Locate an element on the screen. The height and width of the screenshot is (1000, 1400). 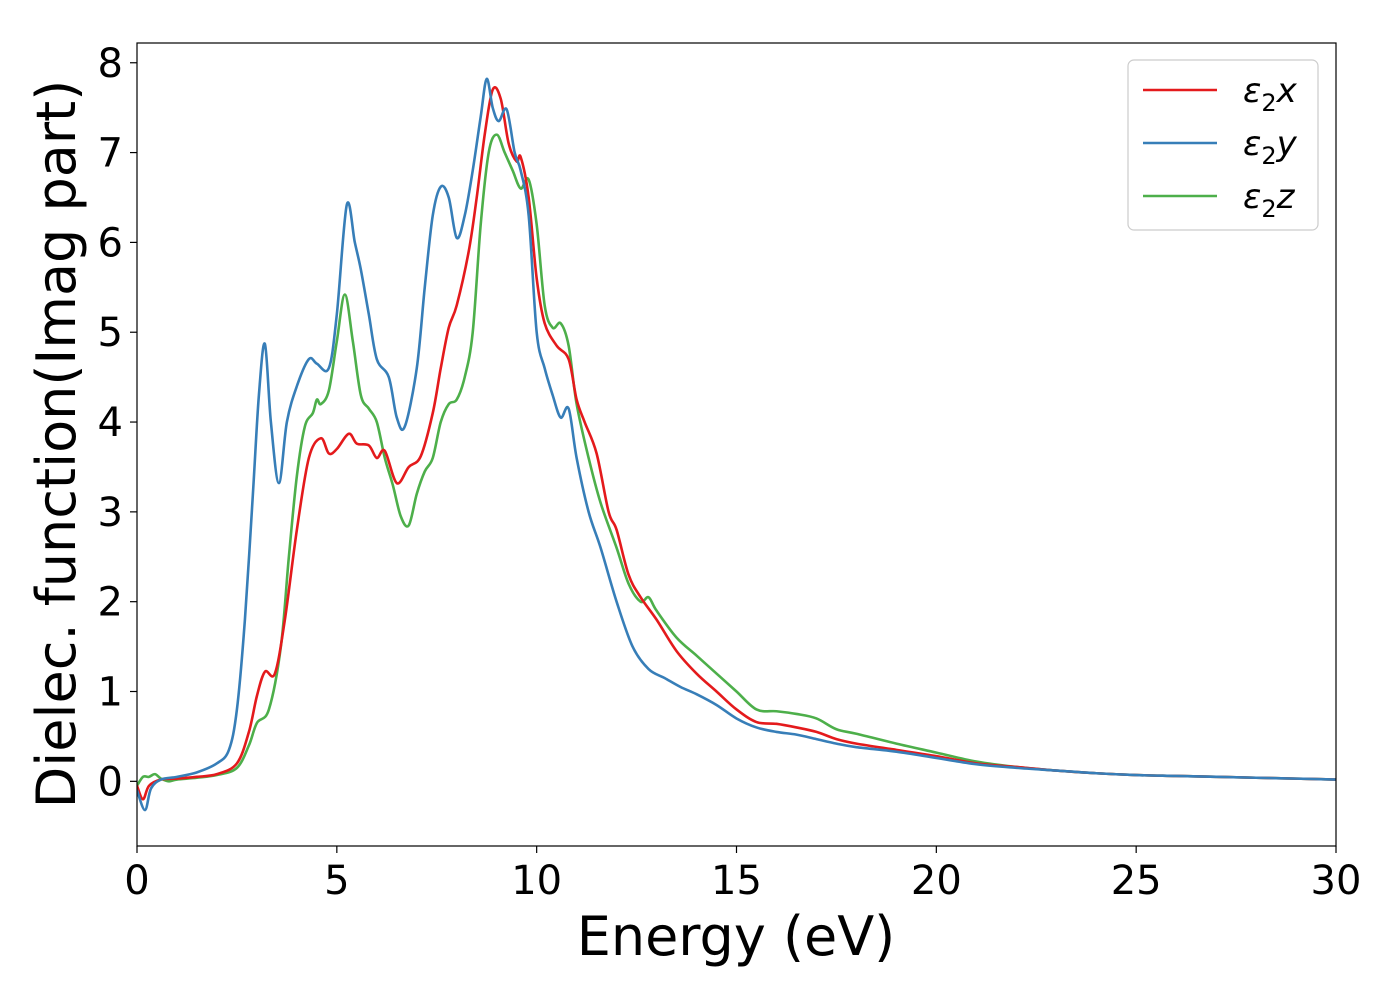
x-tick-label: 30 is located at coordinates (1336, 881).